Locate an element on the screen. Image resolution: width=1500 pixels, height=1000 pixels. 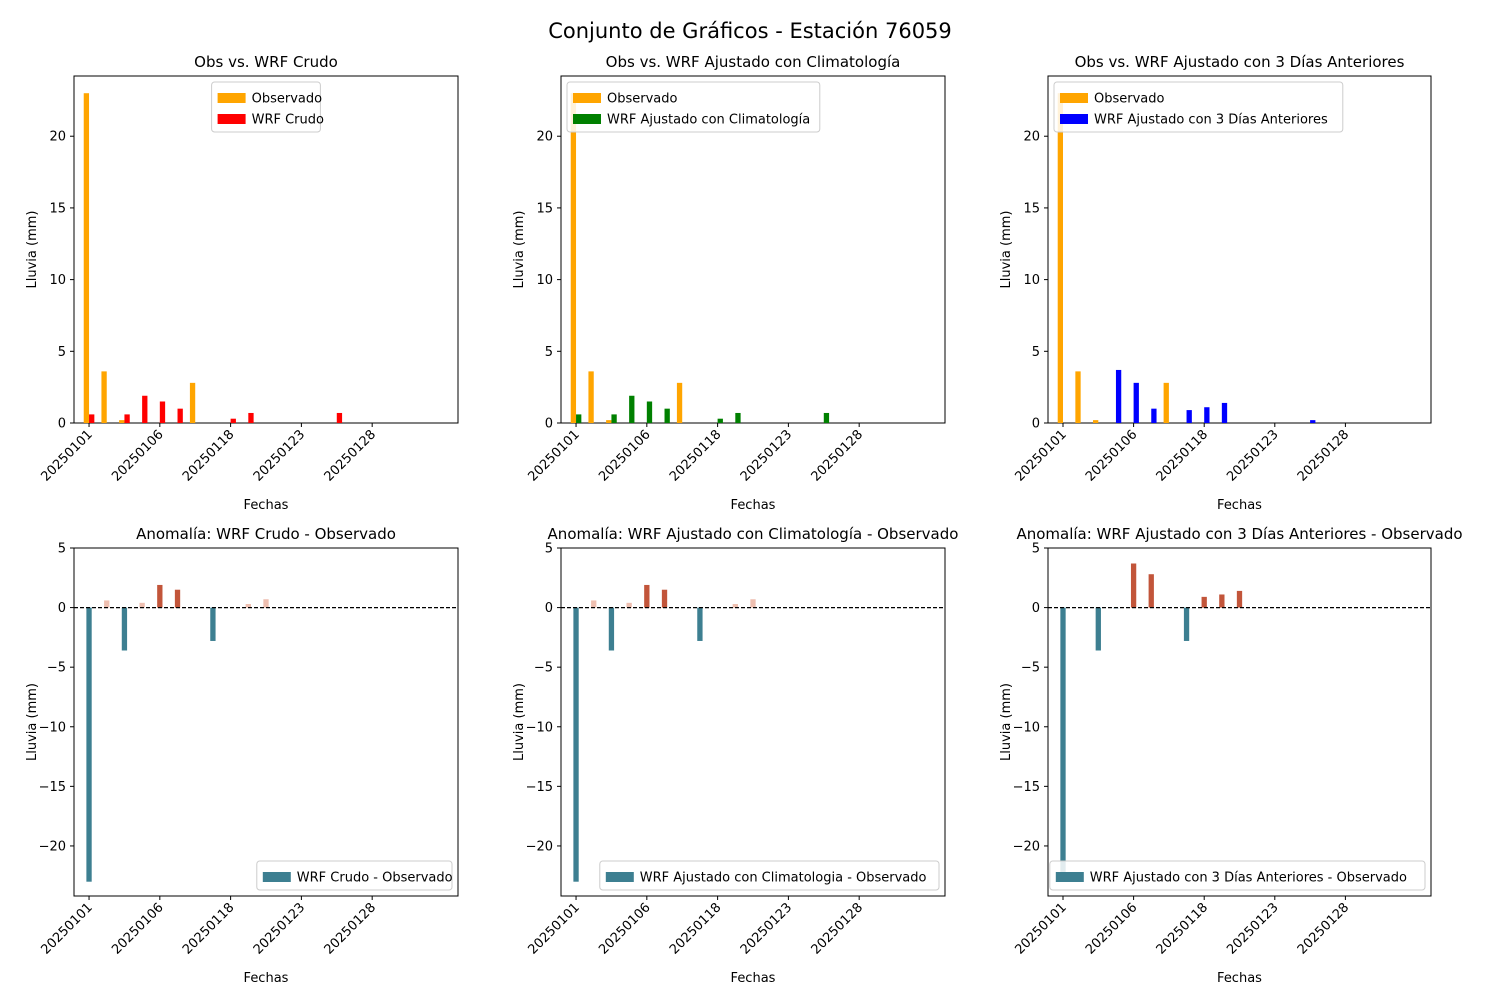
chart-title: Obs vs. WRF Ajustado con Climatología is located at coordinates (753, 62).